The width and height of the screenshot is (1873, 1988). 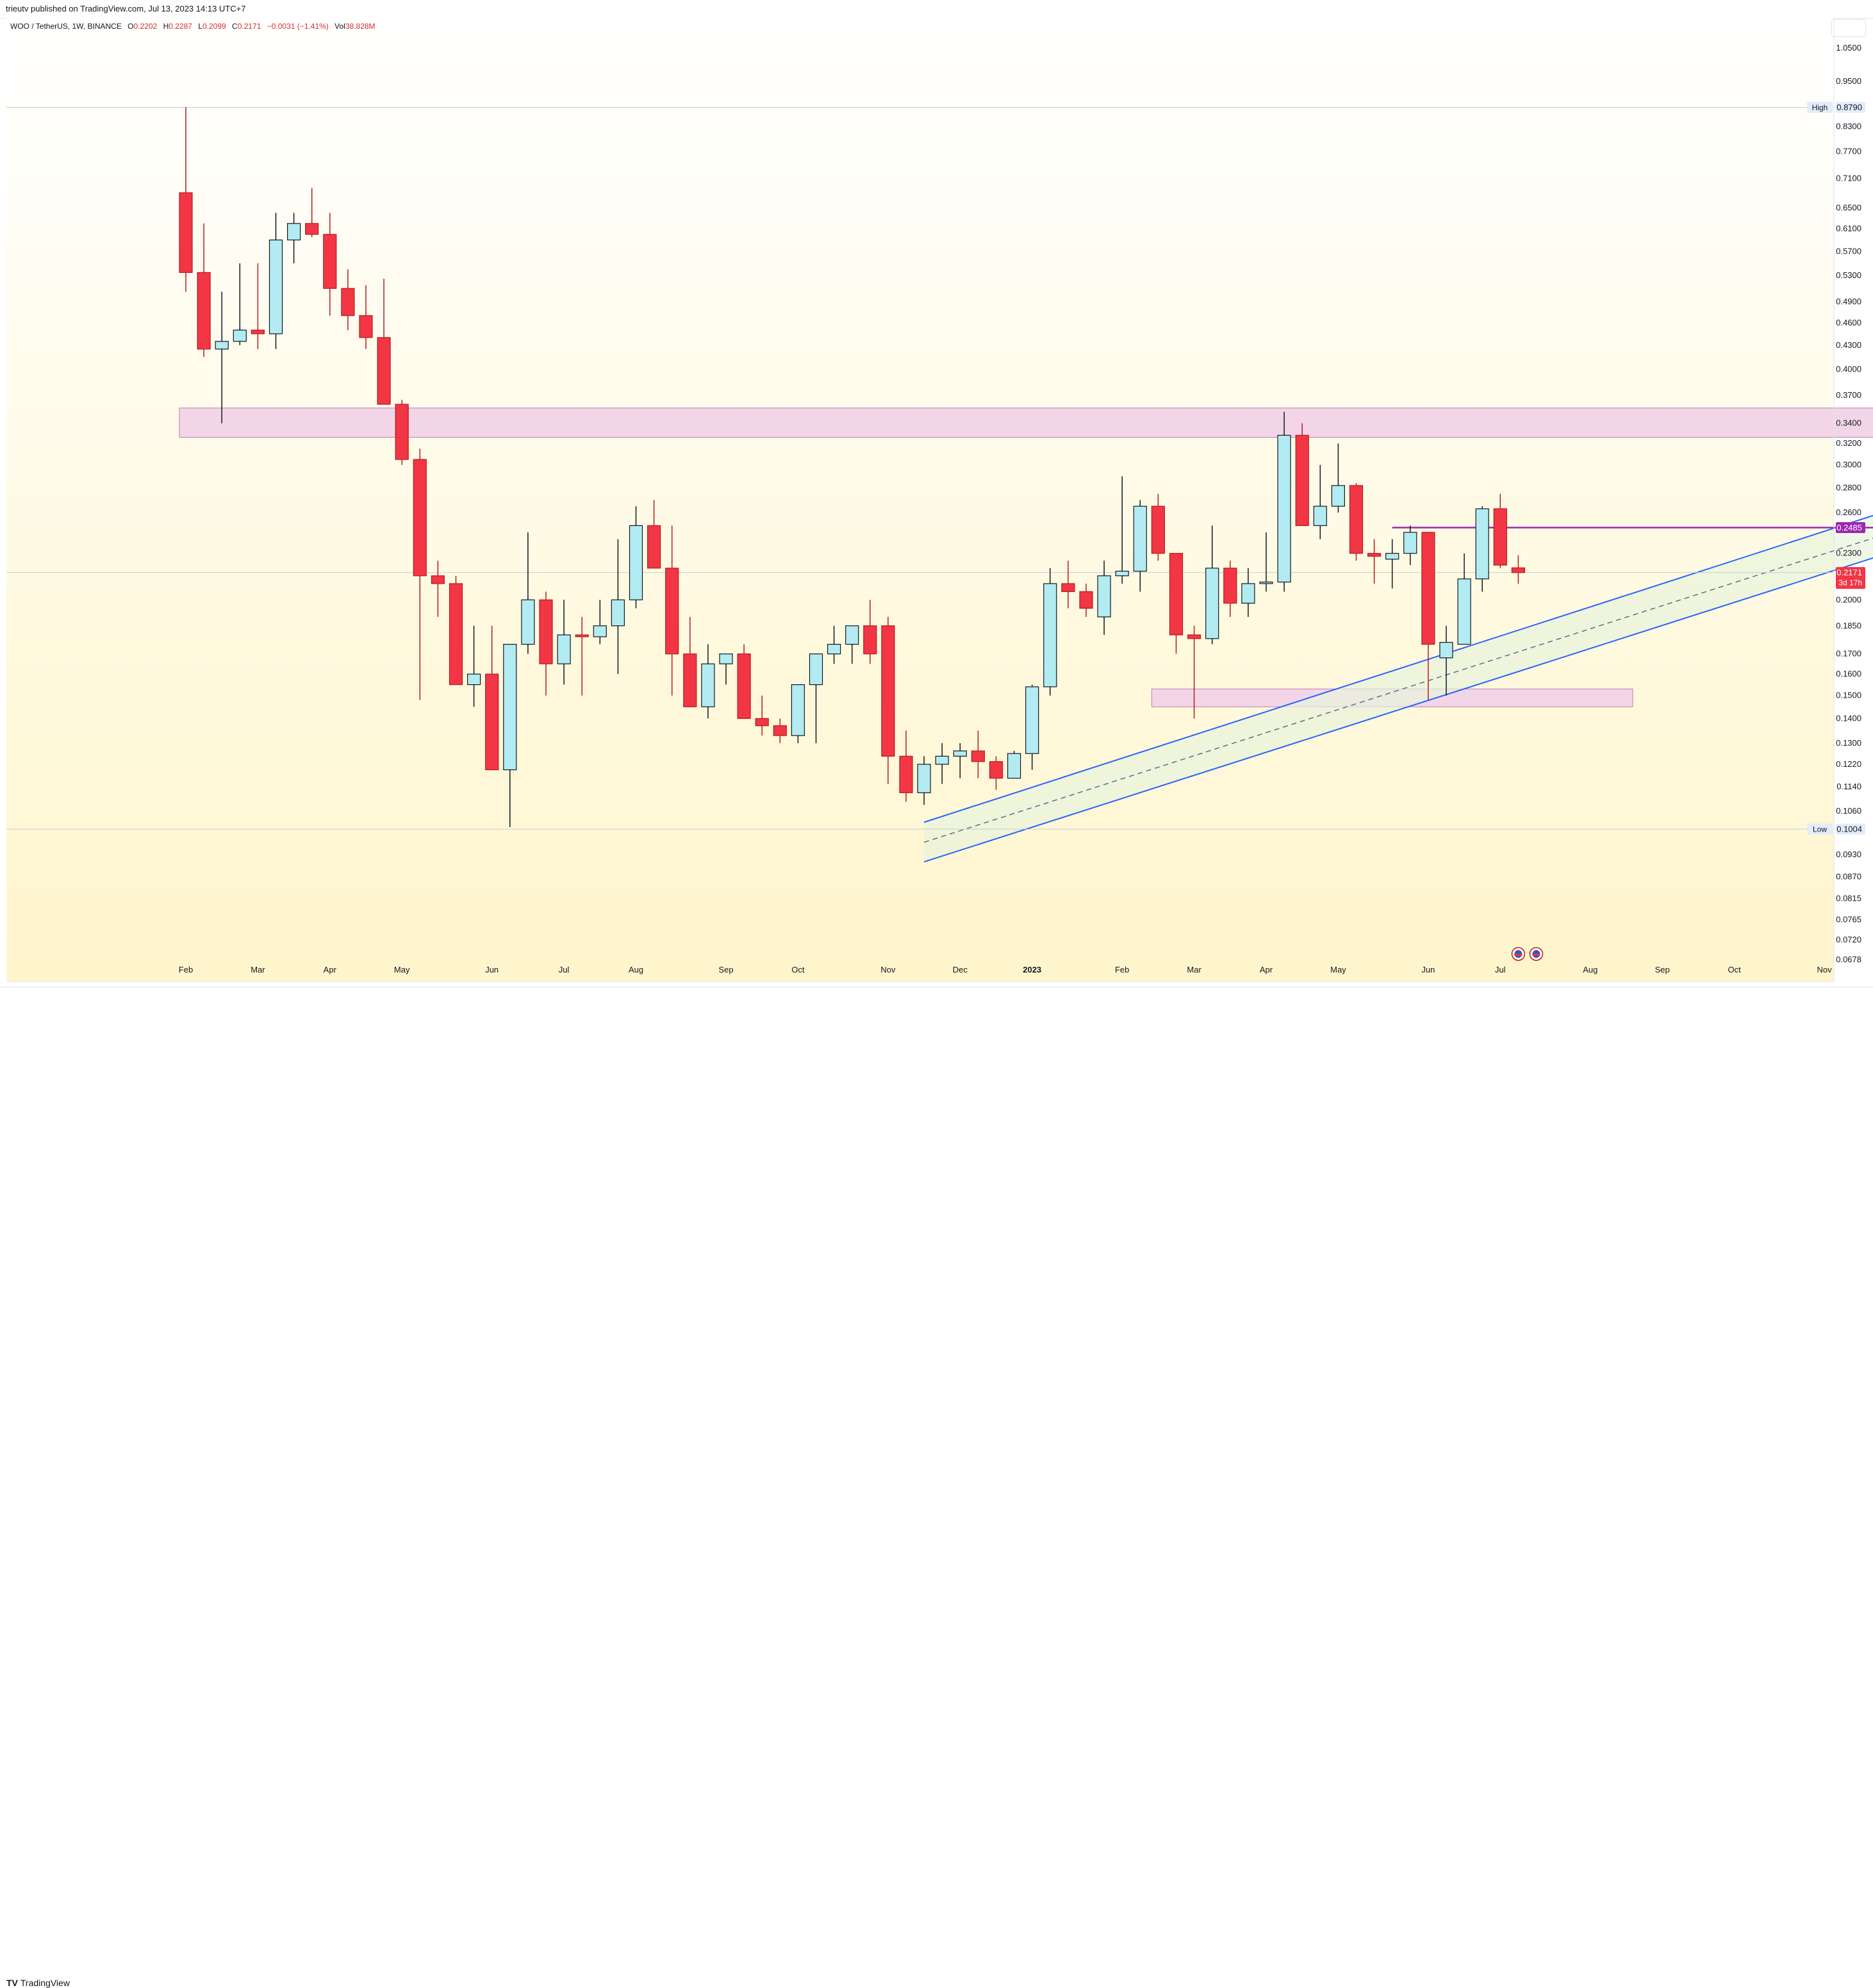 I want to click on last-price-badge-value: 0.2171, so click(x=1849, y=572).